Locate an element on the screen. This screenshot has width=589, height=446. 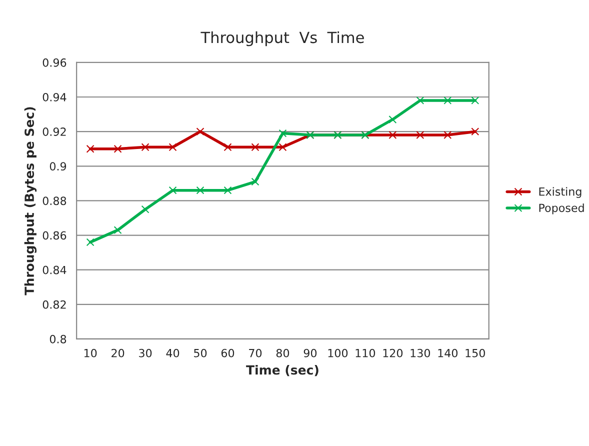
x-axis-title: Time (sec) is located at coordinates (282, 370).